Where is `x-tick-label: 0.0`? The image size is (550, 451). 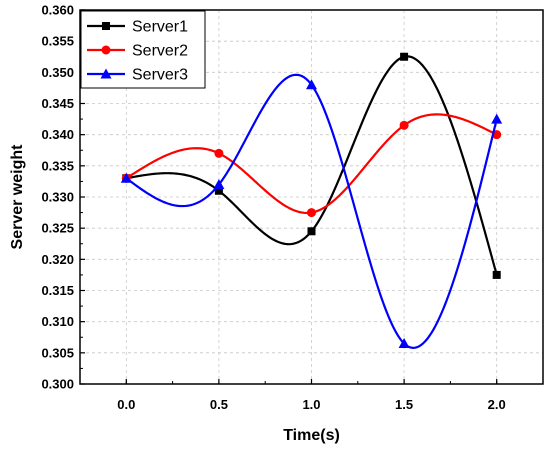 x-tick-label: 0.0 is located at coordinates (126, 404).